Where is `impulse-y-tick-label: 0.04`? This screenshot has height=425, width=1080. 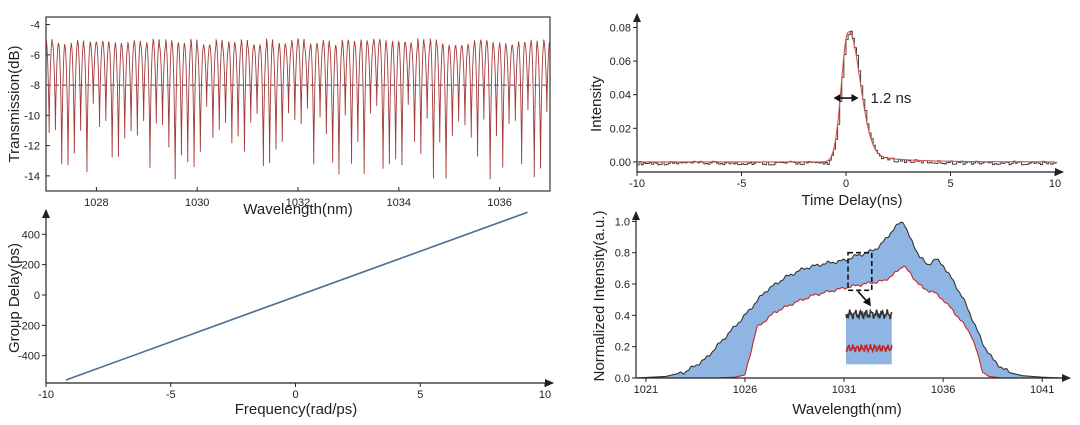
impulse-y-tick-label: 0.04 is located at coordinates (620, 96).